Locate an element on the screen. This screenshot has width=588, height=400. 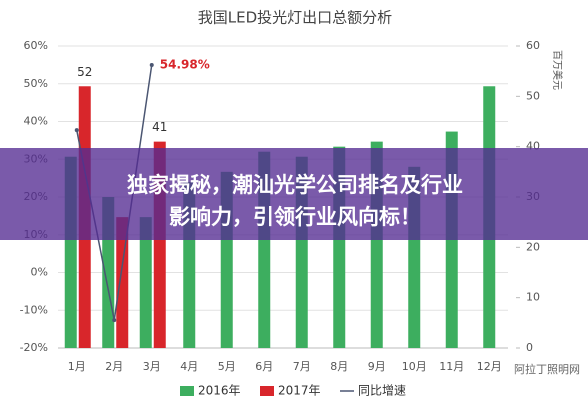
data-label: 54.98% is located at coordinates (185, 64).